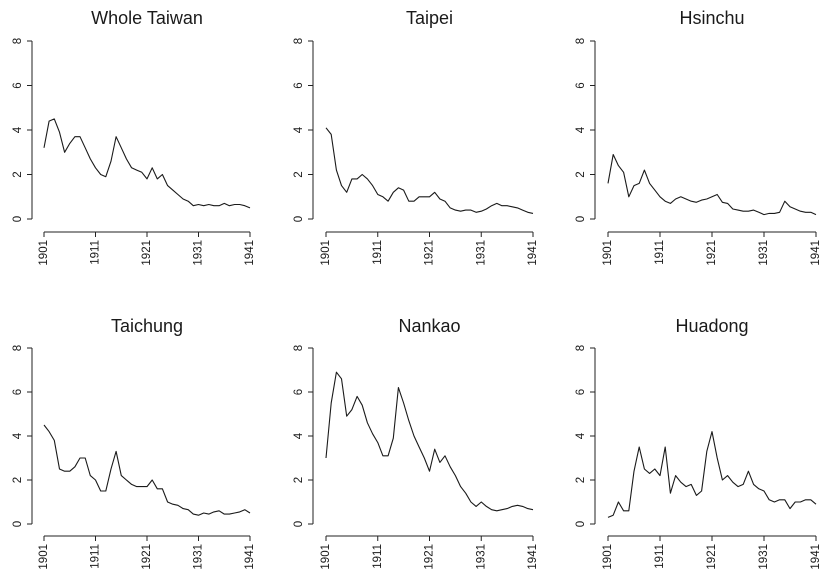 The image size is (823, 580). I want to click on panel-title: Whole Taiwan, so click(147, 18).